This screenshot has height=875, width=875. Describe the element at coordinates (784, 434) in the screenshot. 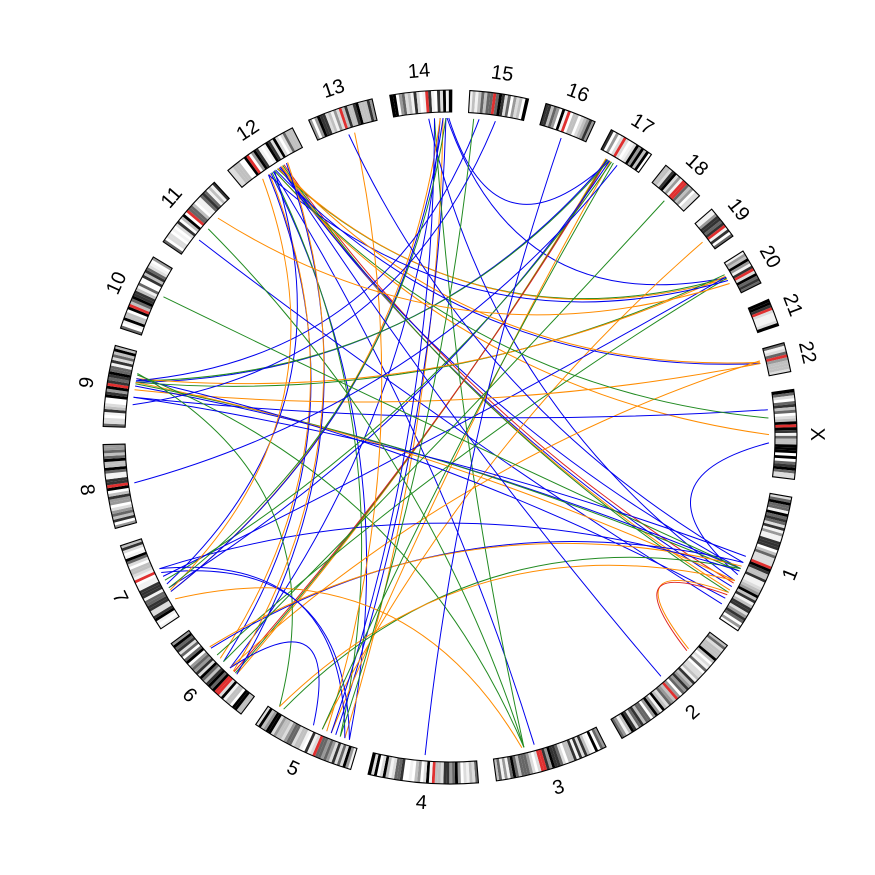

I see `chromosome-X` at that location.